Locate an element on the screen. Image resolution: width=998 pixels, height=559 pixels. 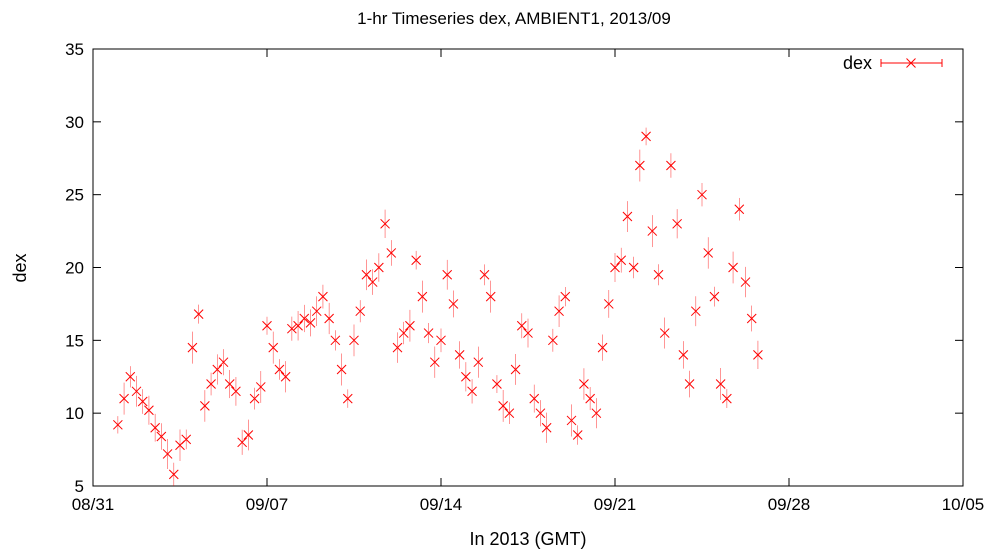
y-tick-label: 5 is located at coordinates (79, 486).